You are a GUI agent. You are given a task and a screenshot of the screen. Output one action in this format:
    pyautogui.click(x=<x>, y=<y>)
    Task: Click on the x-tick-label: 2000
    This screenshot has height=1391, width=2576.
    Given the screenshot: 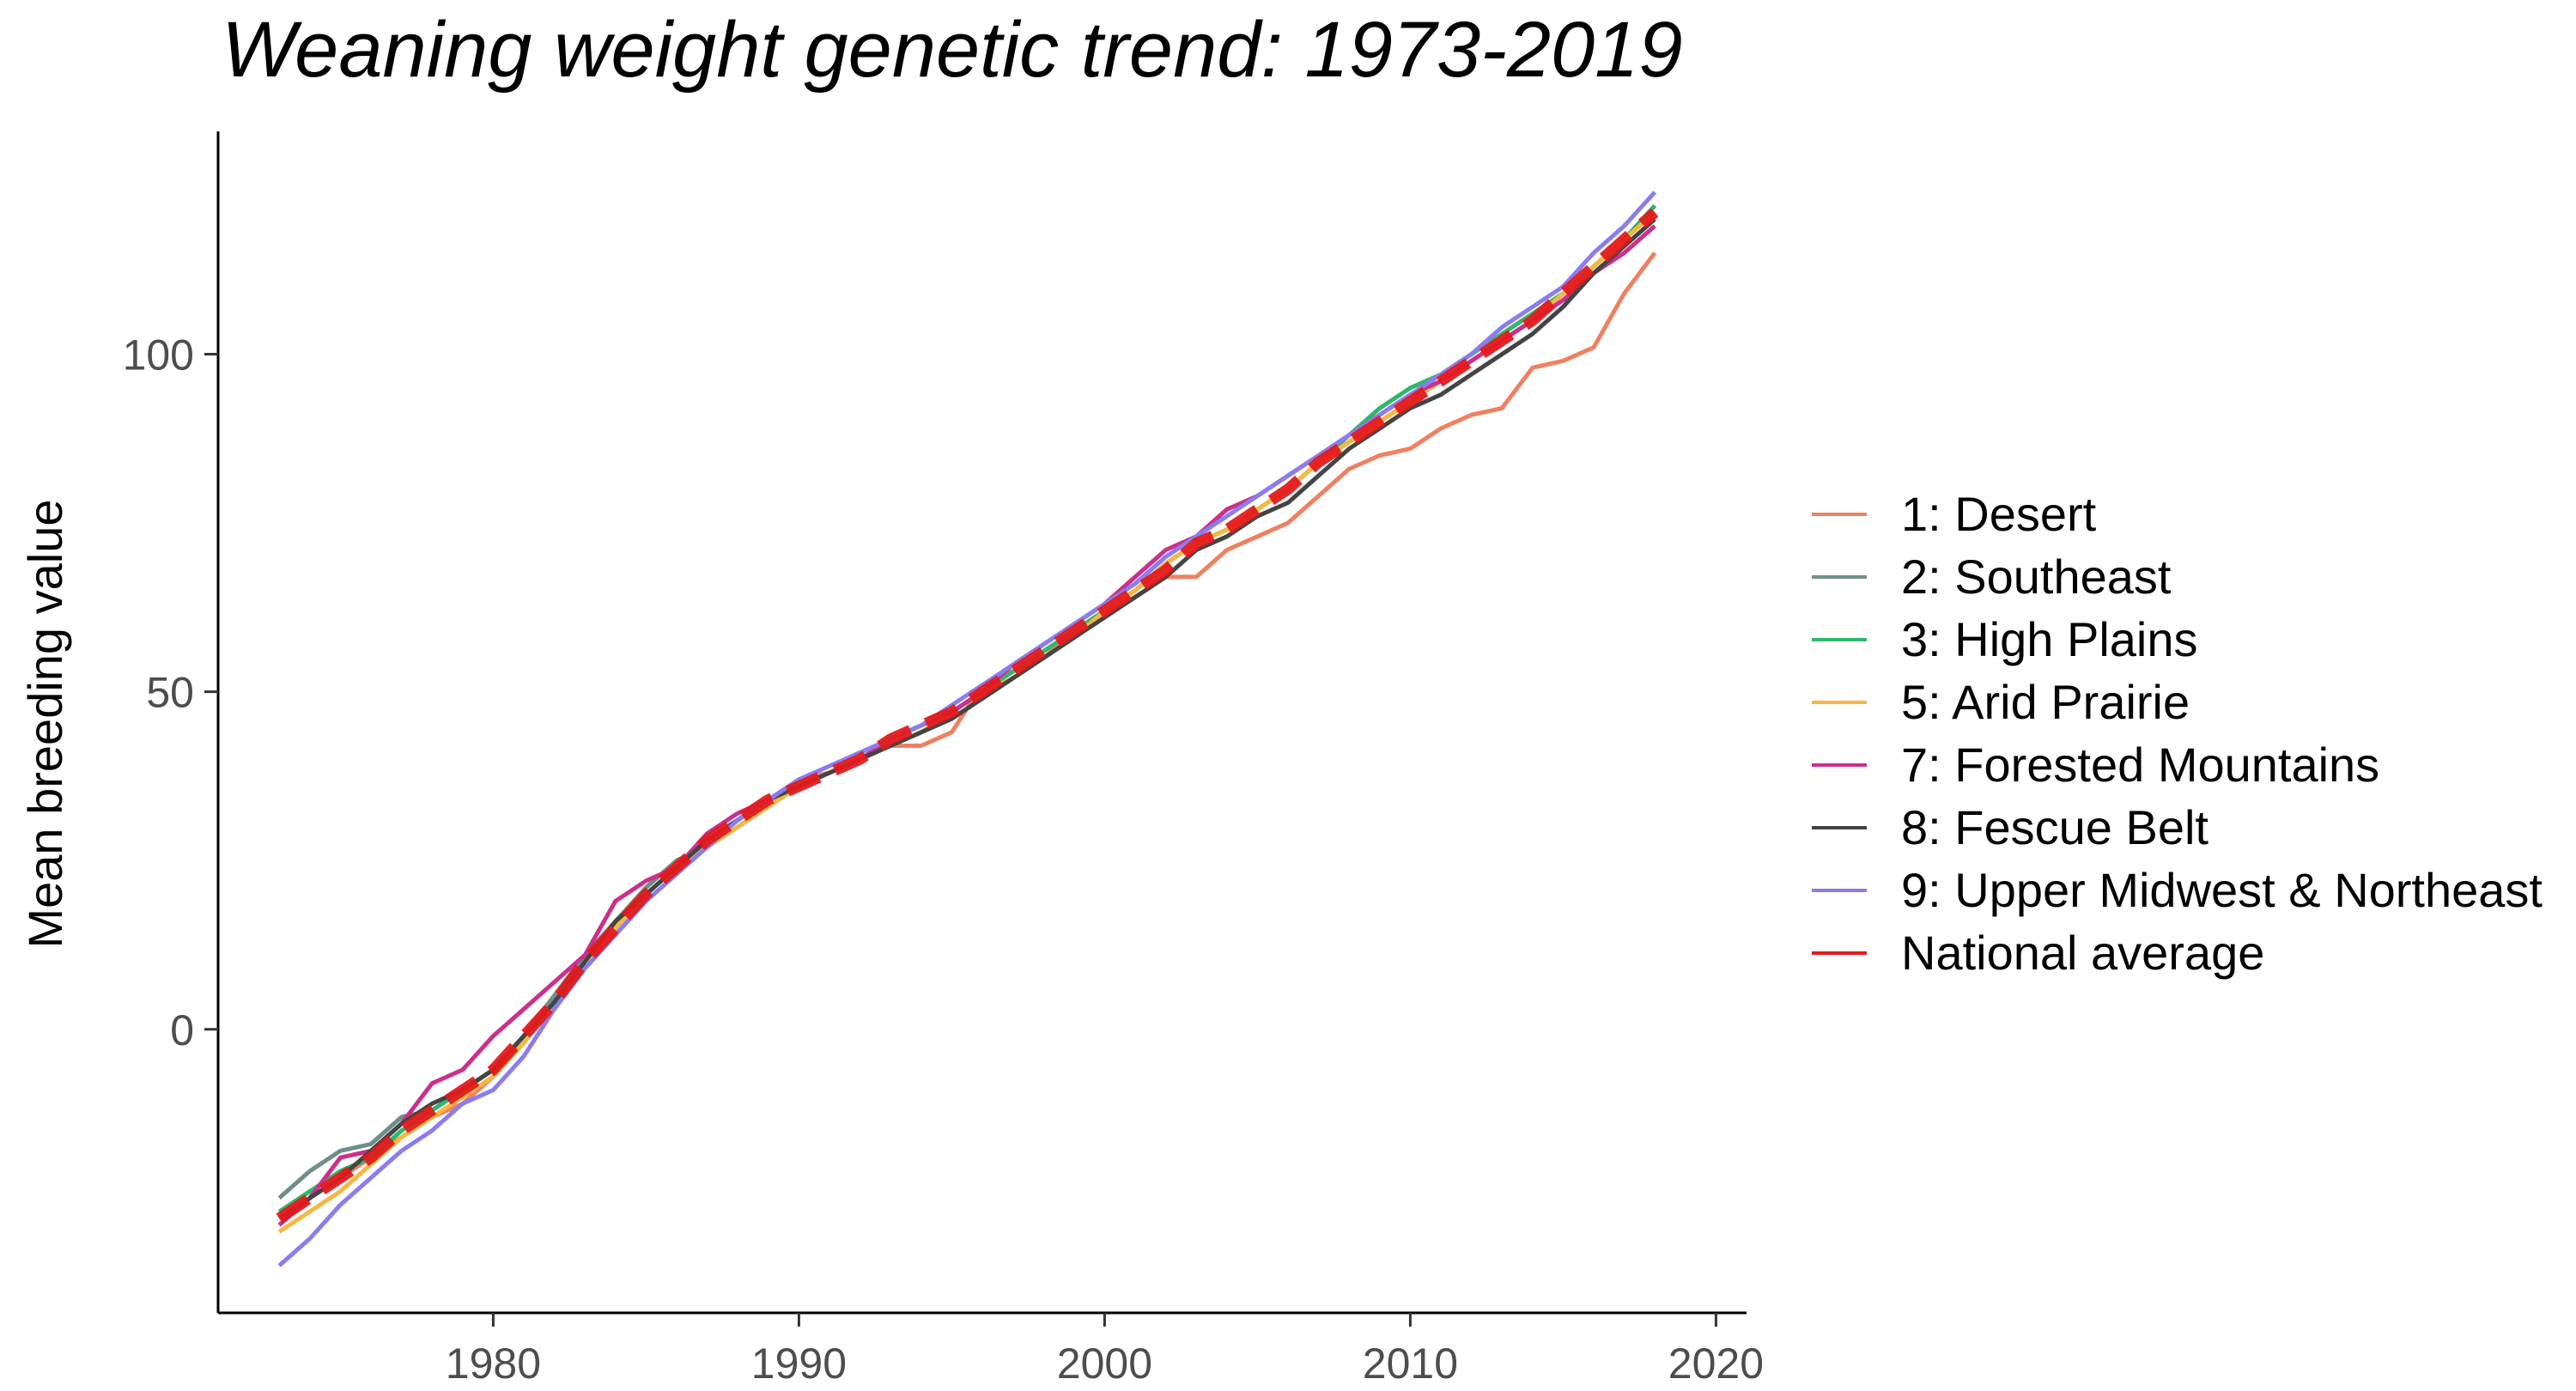 What is the action you would take?
    pyautogui.click(x=1104, y=1363)
    